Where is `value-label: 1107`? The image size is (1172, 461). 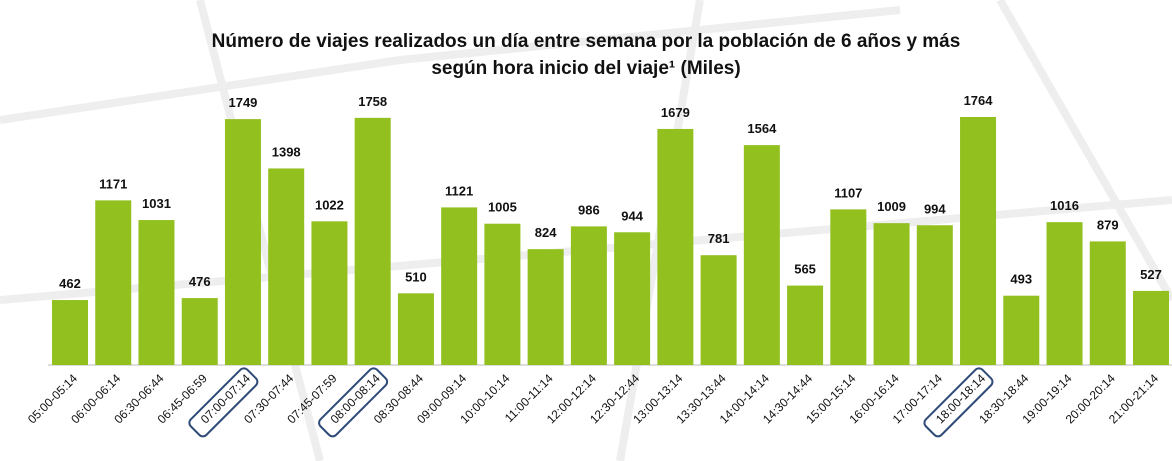
value-label: 1107 is located at coordinates (848, 192).